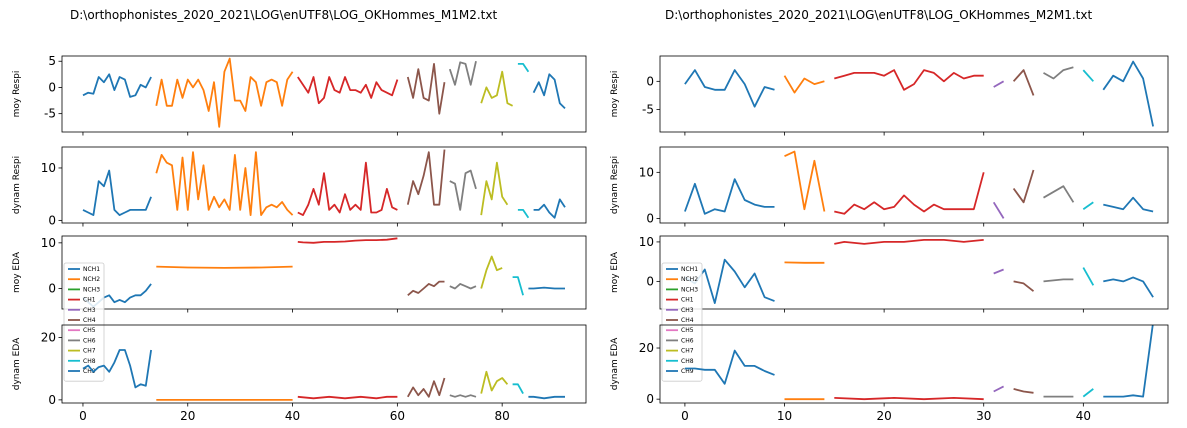  I want to click on subplot-left-4: 20 0 0 20 40 60 80 dynam EDA, so click(299, 373).